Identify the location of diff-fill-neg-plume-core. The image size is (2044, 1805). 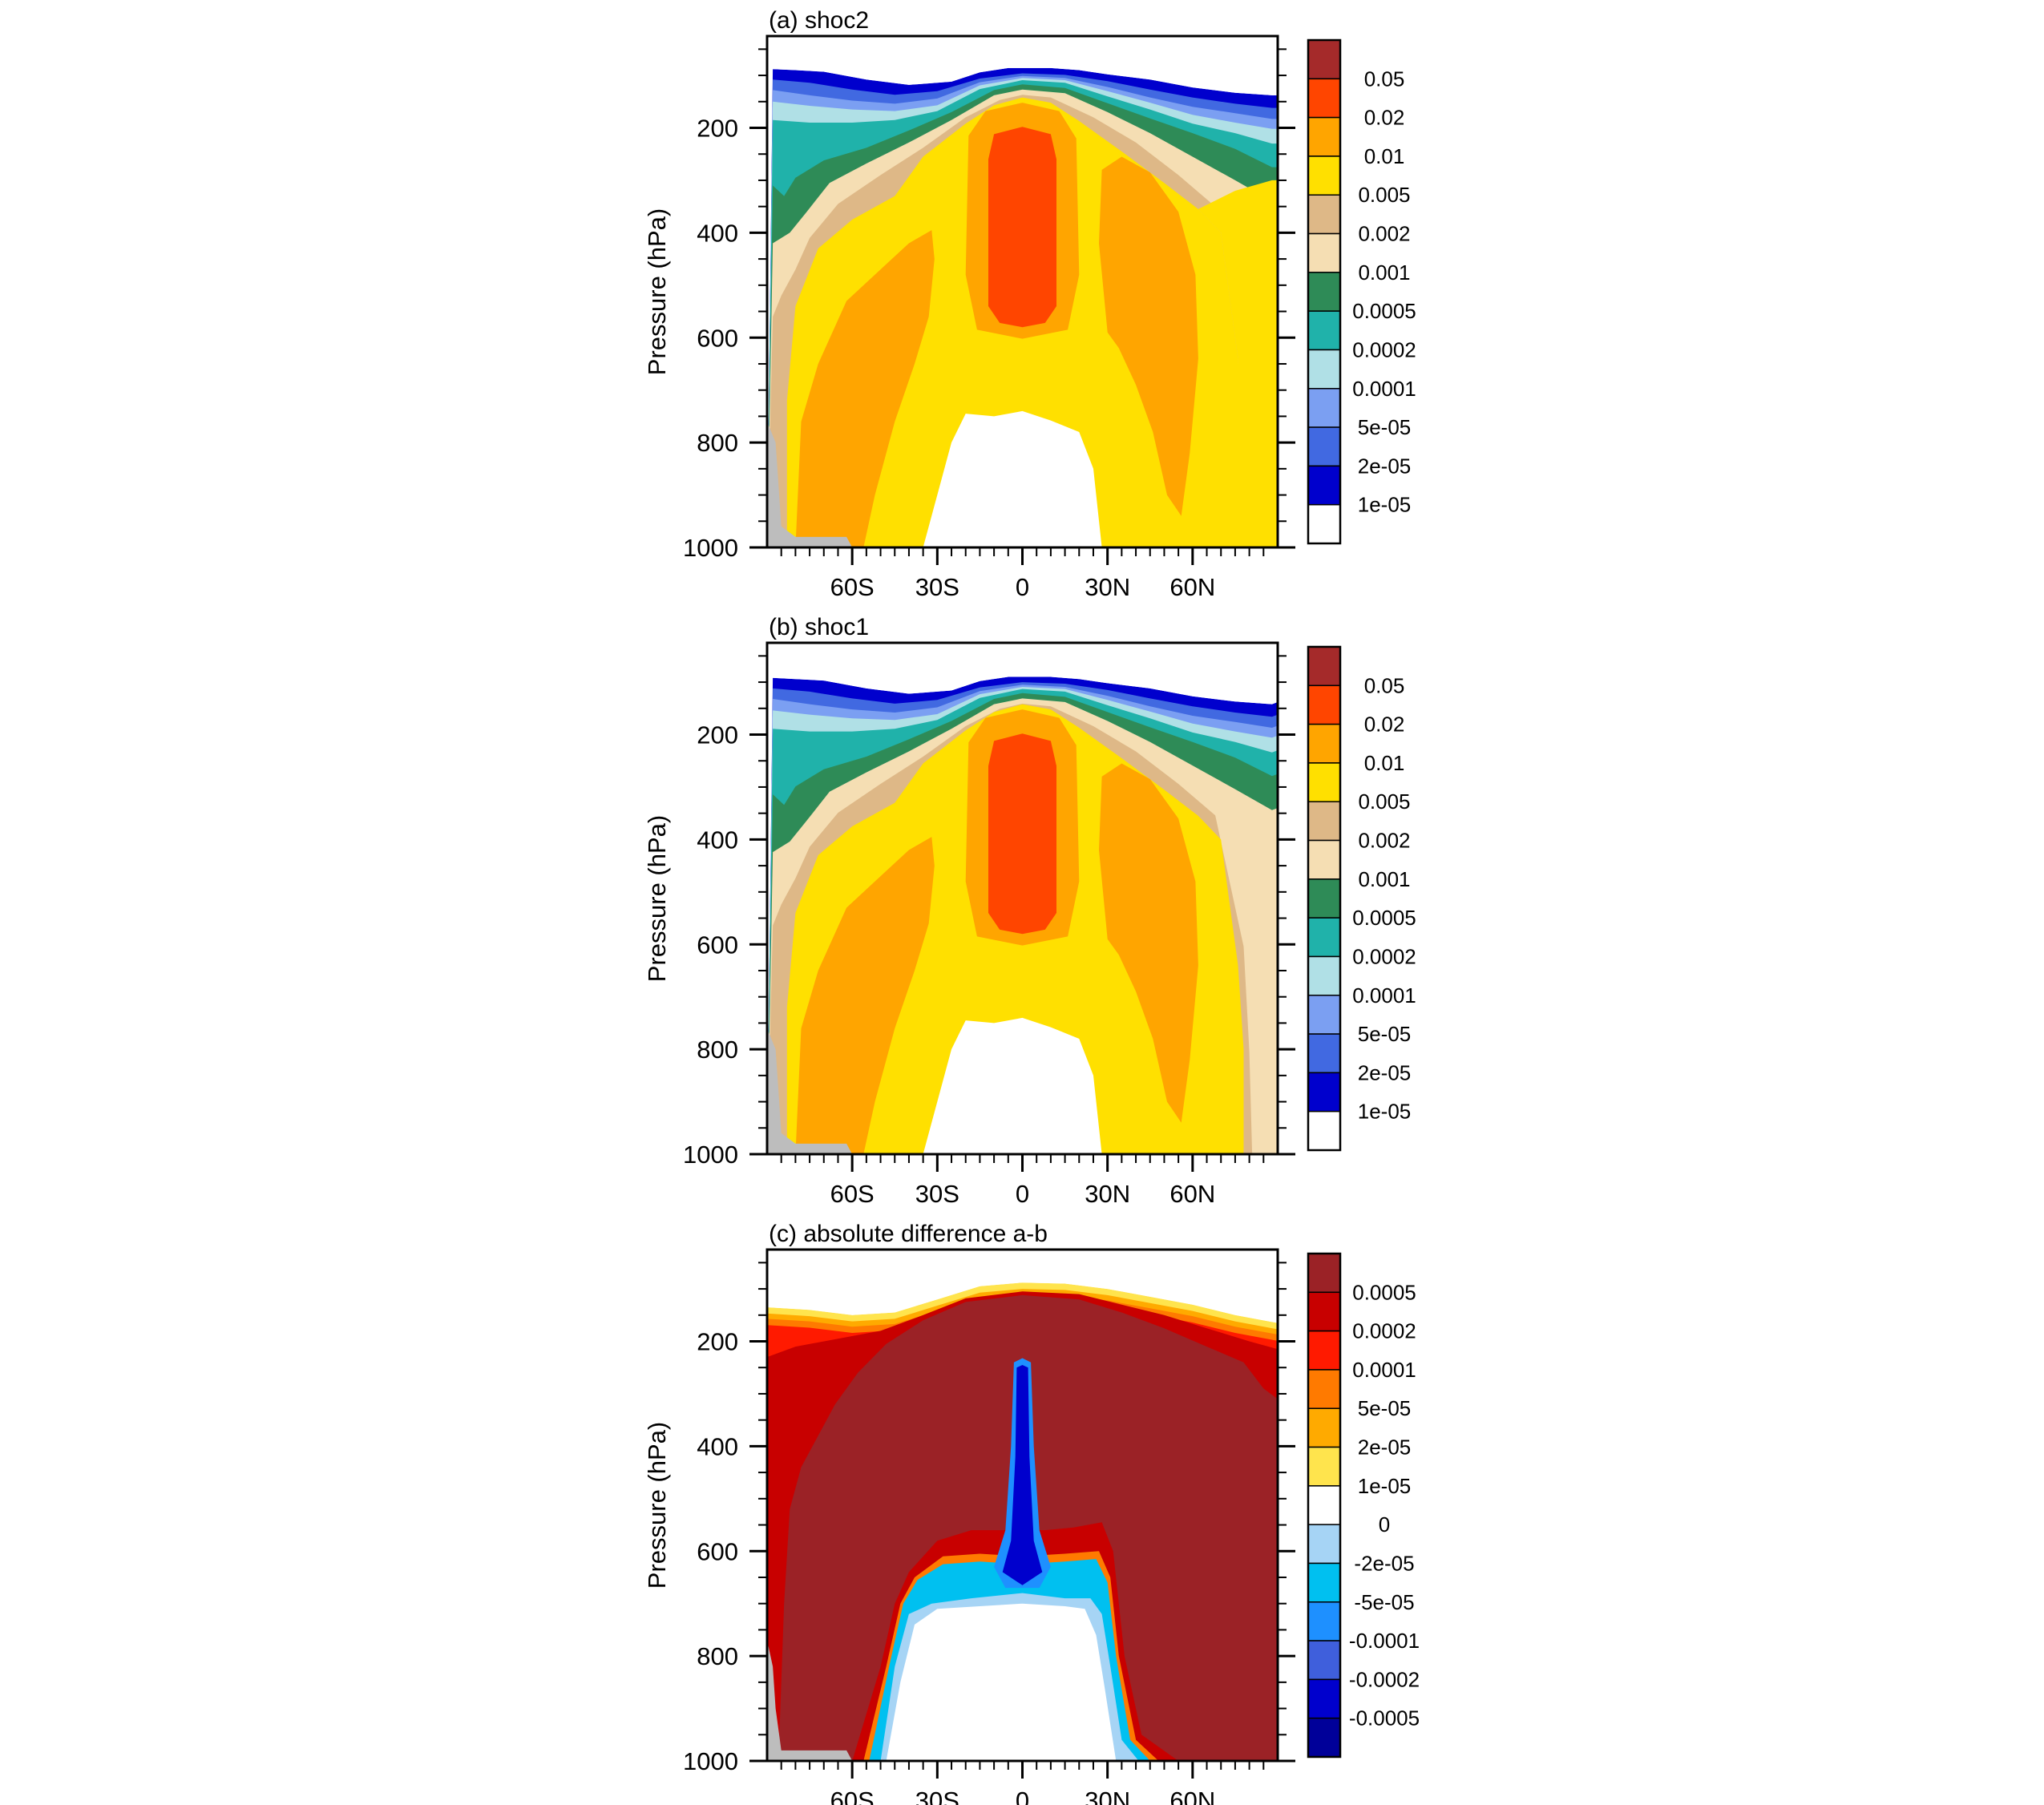
(1022, 1475).